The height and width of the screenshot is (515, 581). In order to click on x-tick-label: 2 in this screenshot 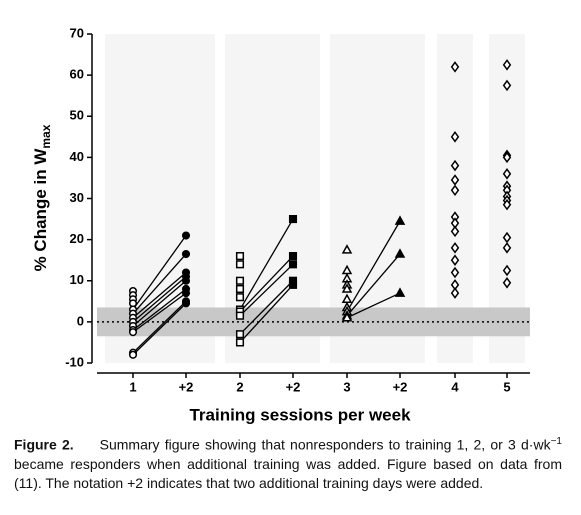, I will do `click(239, 386)`.